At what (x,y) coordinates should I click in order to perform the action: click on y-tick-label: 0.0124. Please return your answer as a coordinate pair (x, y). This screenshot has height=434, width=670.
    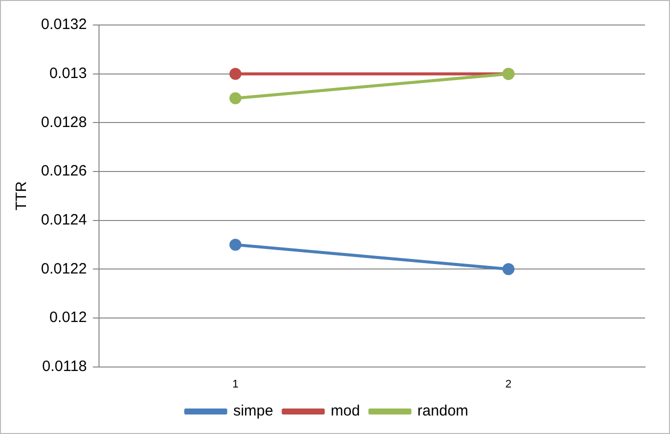
    Looking at the image, I should click on (63, 219).